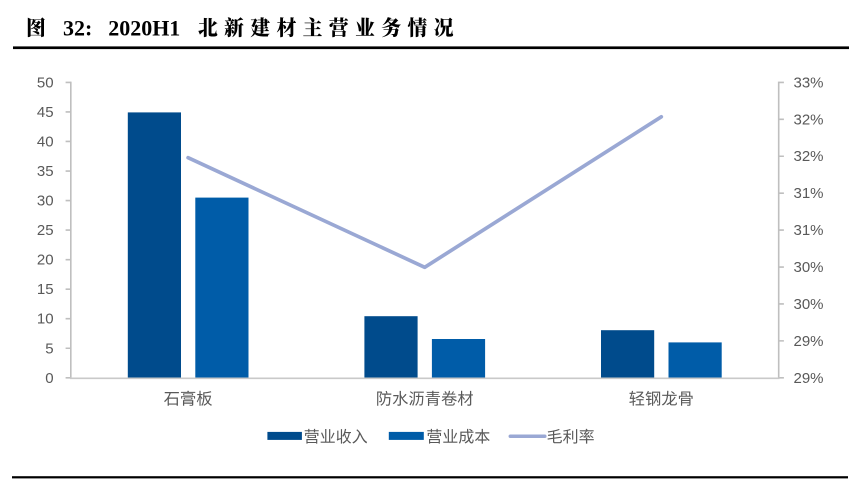 The height and width of the screenshot is (480, 860). Describe the element at coordinates (45, 142) in the screenshot. I see `svg-text: 40` at that location.